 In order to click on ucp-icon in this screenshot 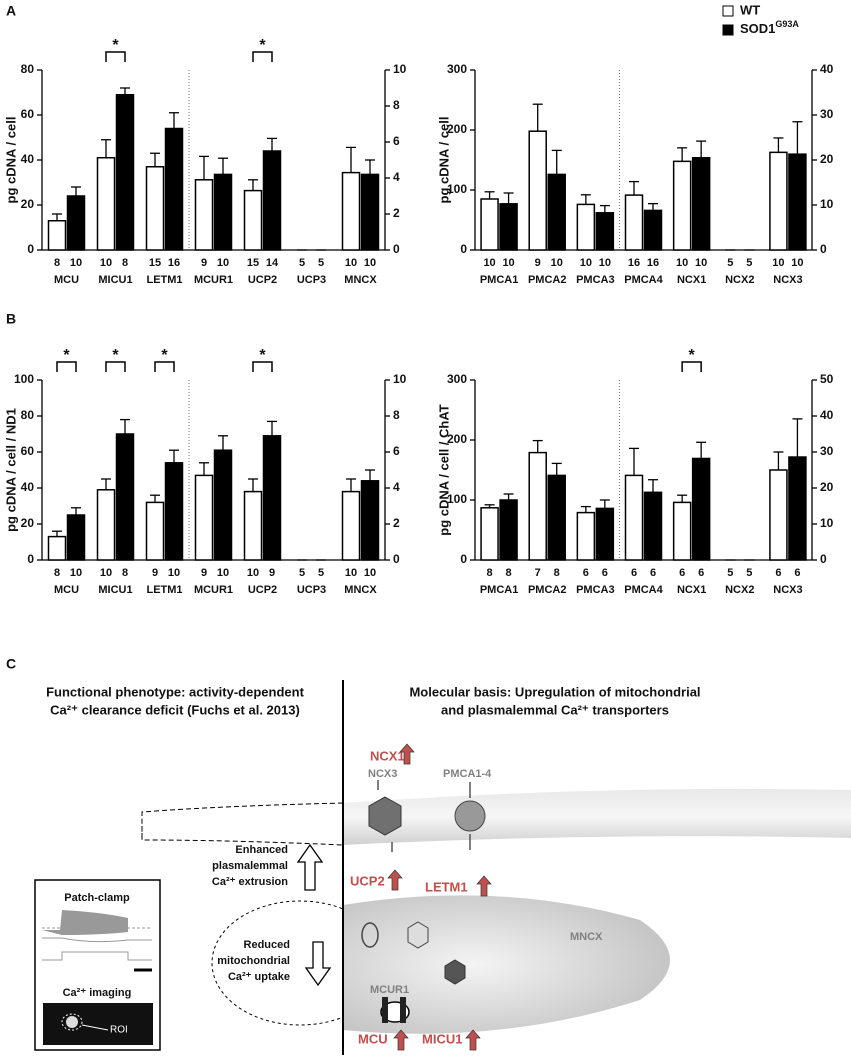, I will do `click(370, 935)`.